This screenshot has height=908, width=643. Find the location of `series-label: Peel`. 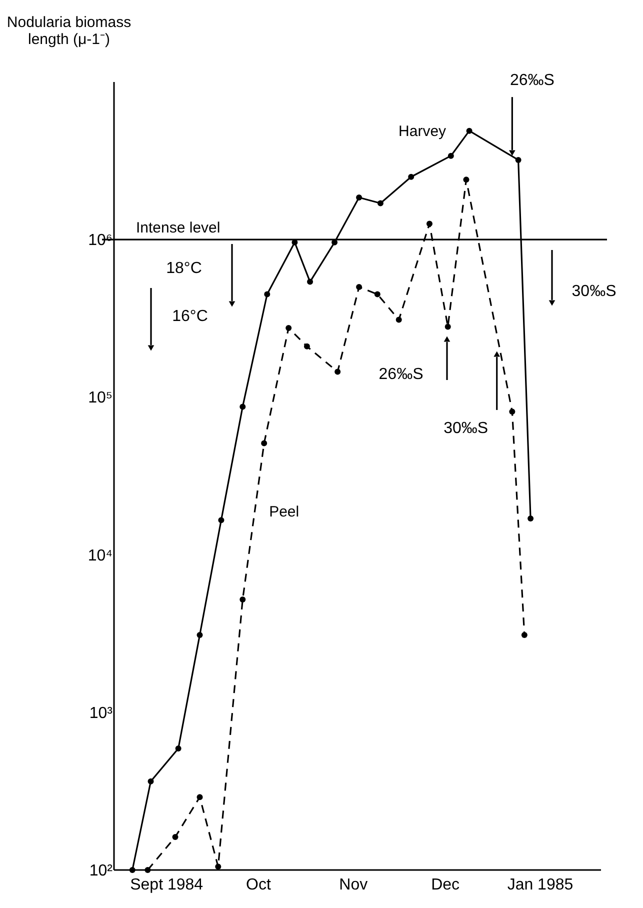

series-label: Peel is located at coordinates (284, 511).